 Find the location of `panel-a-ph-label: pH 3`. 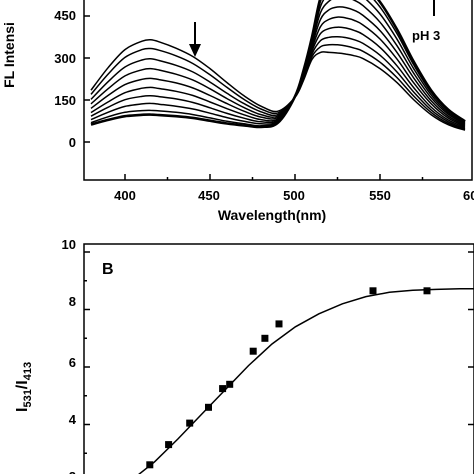

panel-a-ph-label: pH 3 is located at coordinates (426, 35).